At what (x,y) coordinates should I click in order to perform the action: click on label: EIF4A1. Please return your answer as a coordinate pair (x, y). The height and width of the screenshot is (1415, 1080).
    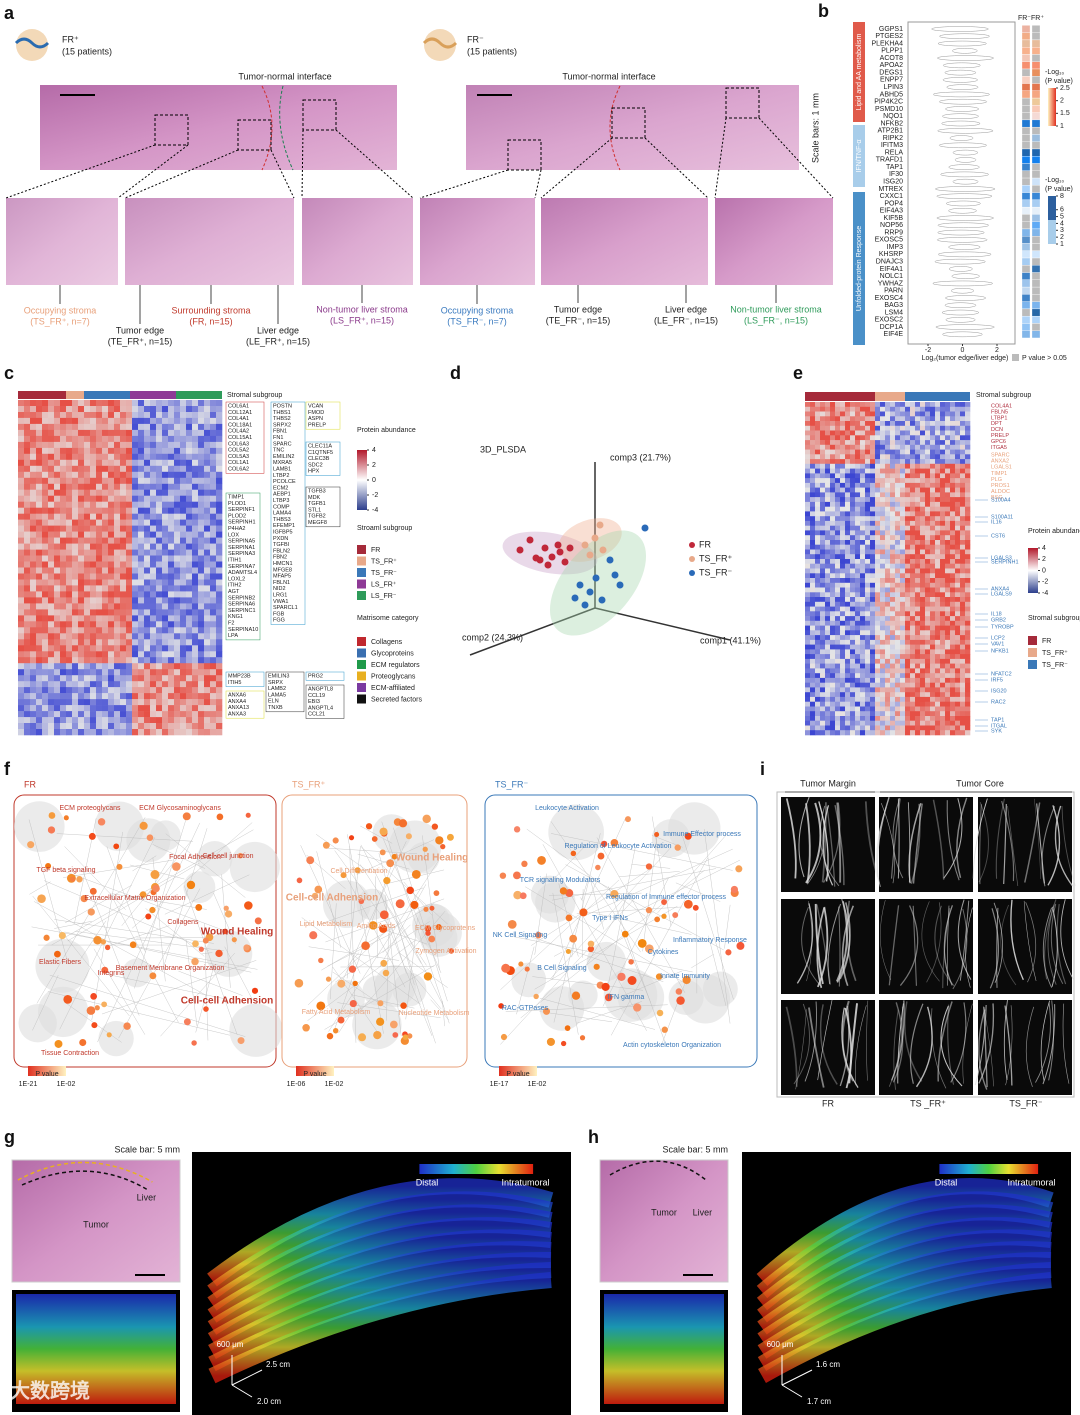
    Looking at the image, I should click on (891, 269).